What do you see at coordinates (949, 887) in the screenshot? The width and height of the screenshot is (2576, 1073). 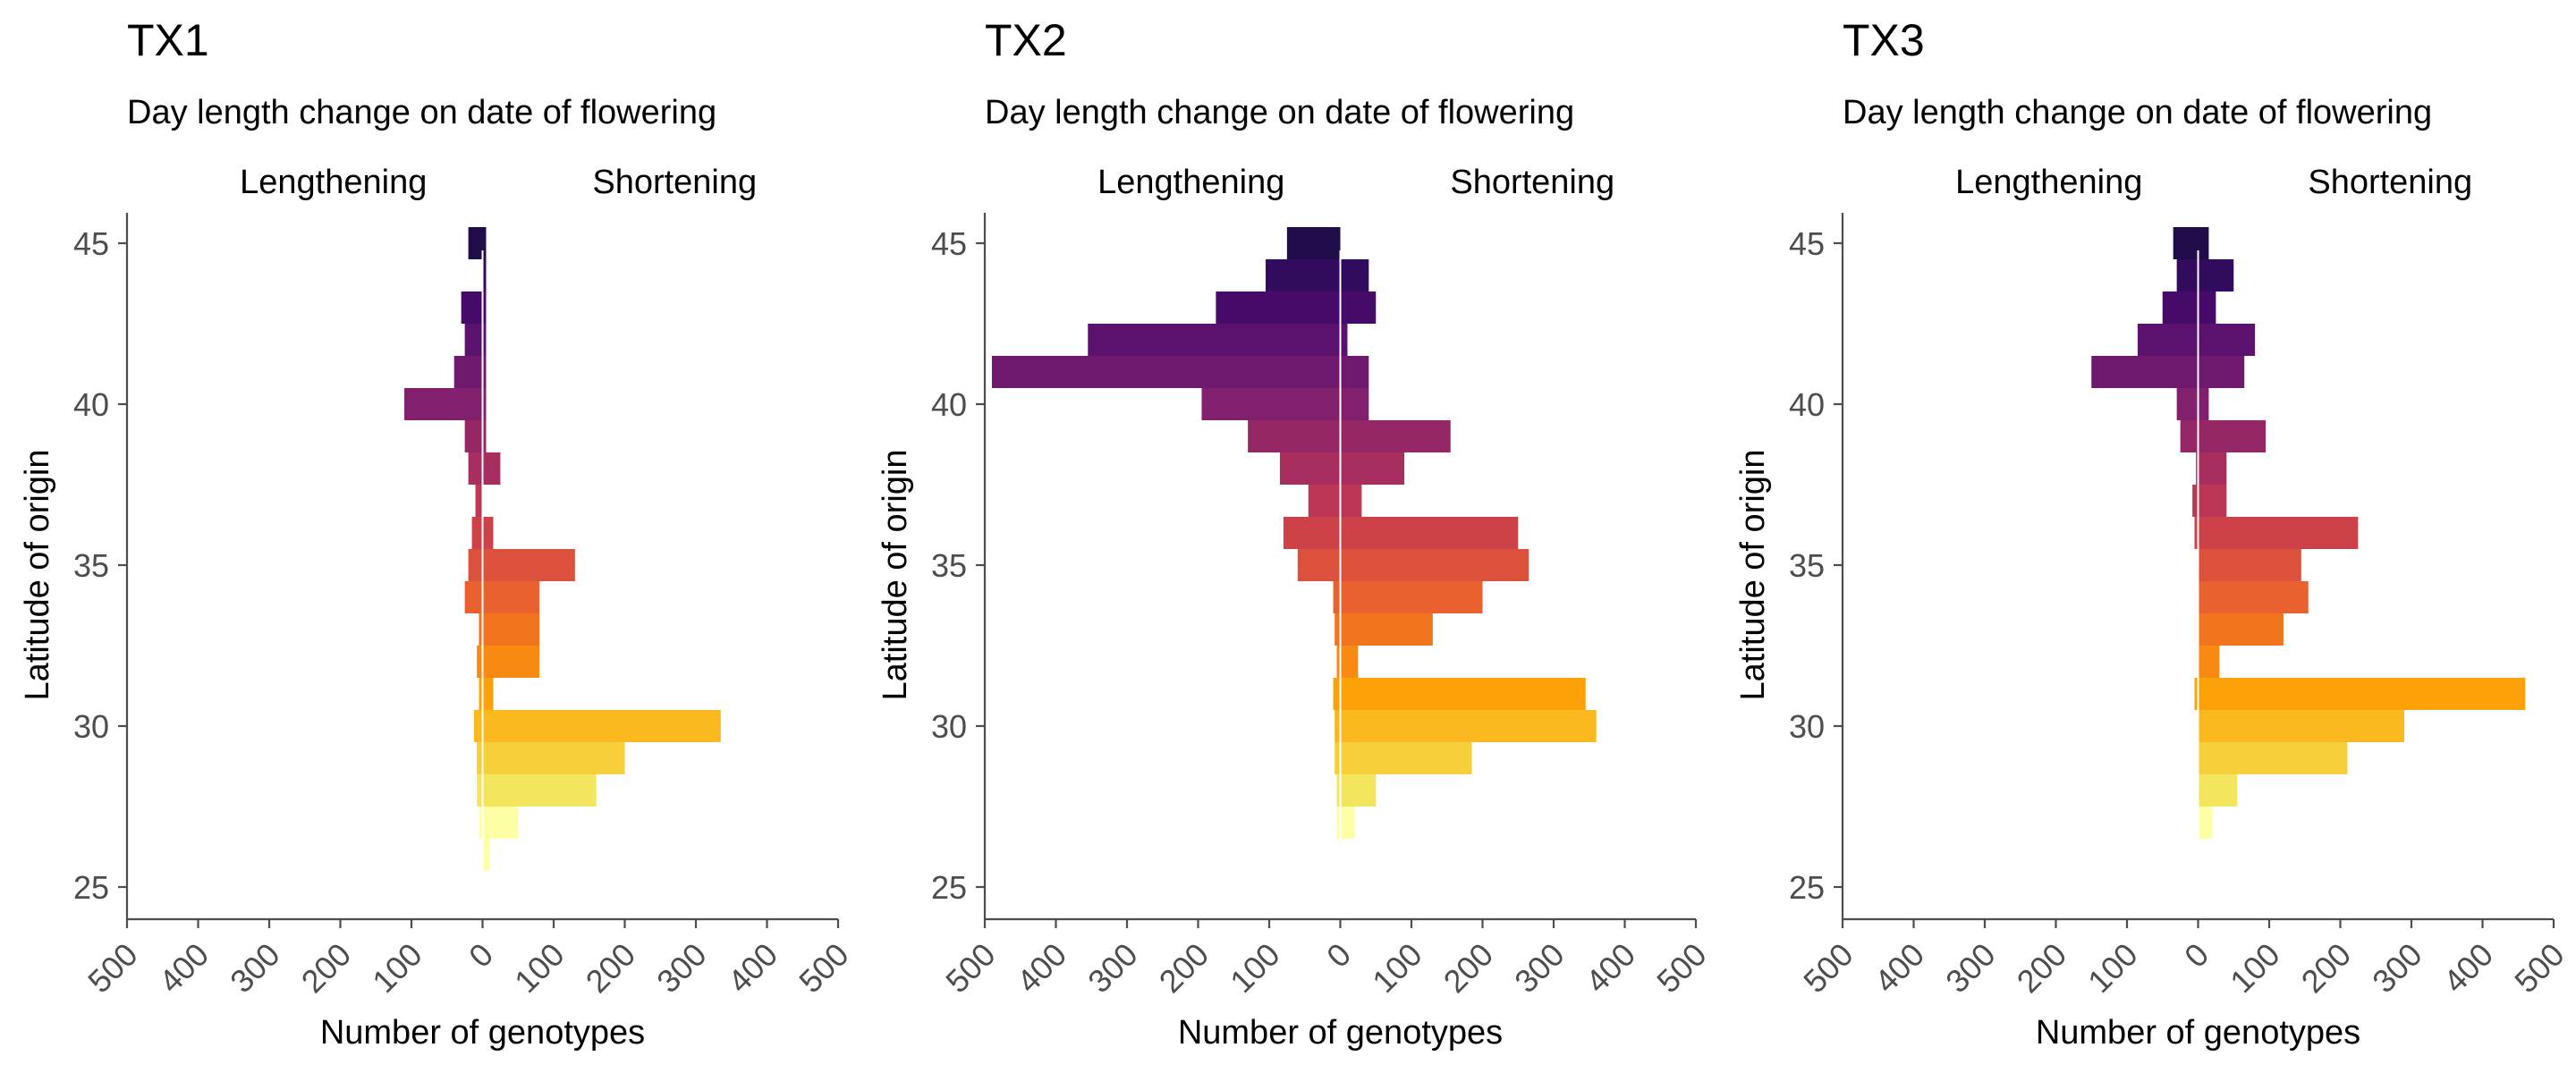 I see `y-tick-label: 25` at bounding box center [949, 887].